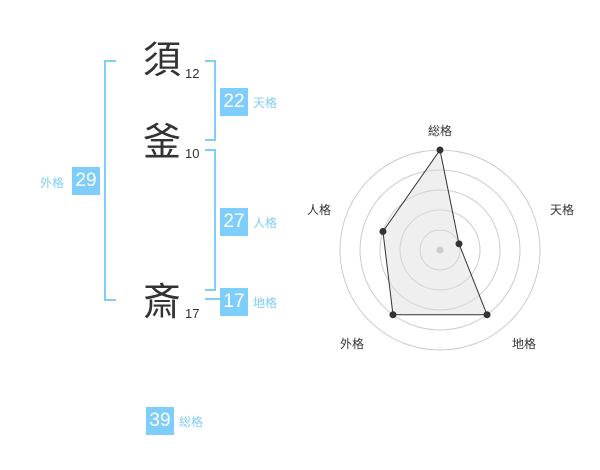 This screenshot has width=600, height=470. Describe the element at coordinates (562, 210) in the screenshot. I see `radar-label-tenkaku: 天格` at that location.